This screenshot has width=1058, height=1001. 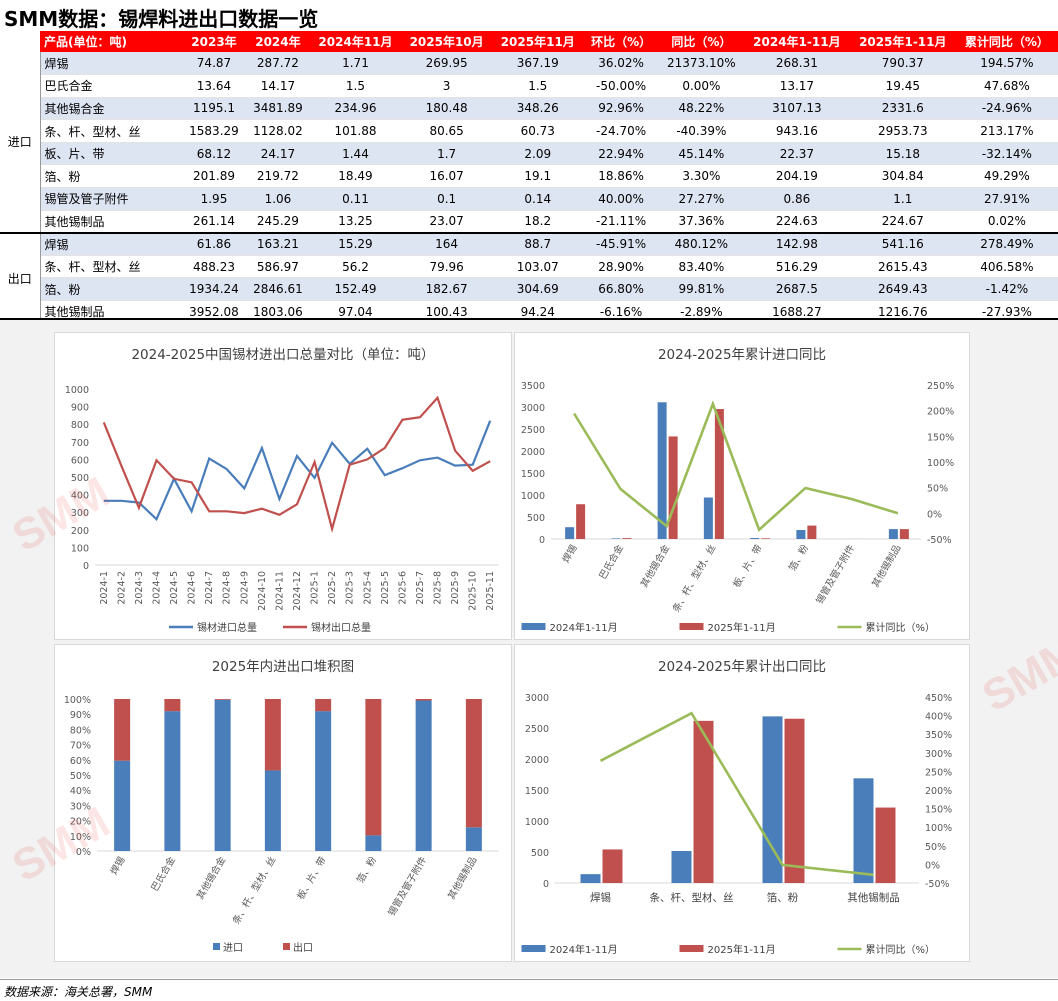 What do you see at coordinates (80, 822) in the screenshot?
I see `y-tick-label: 20%` at bounding box center [80, 822].